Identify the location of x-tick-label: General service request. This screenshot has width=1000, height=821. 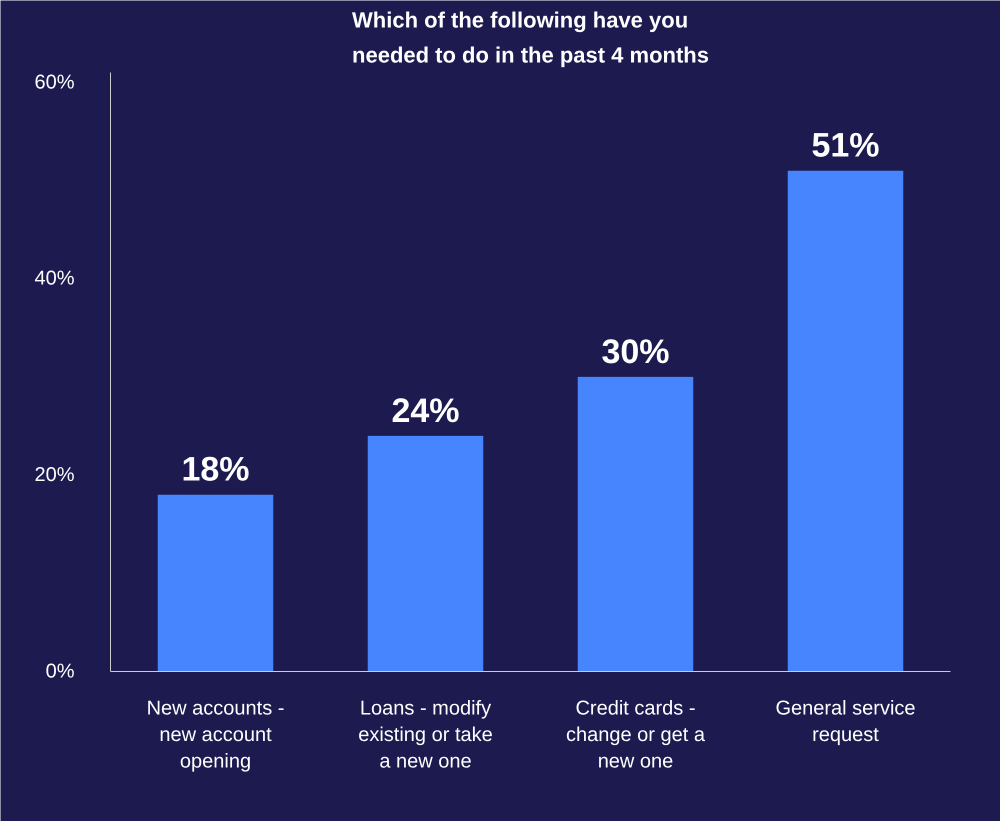
(845, 722).